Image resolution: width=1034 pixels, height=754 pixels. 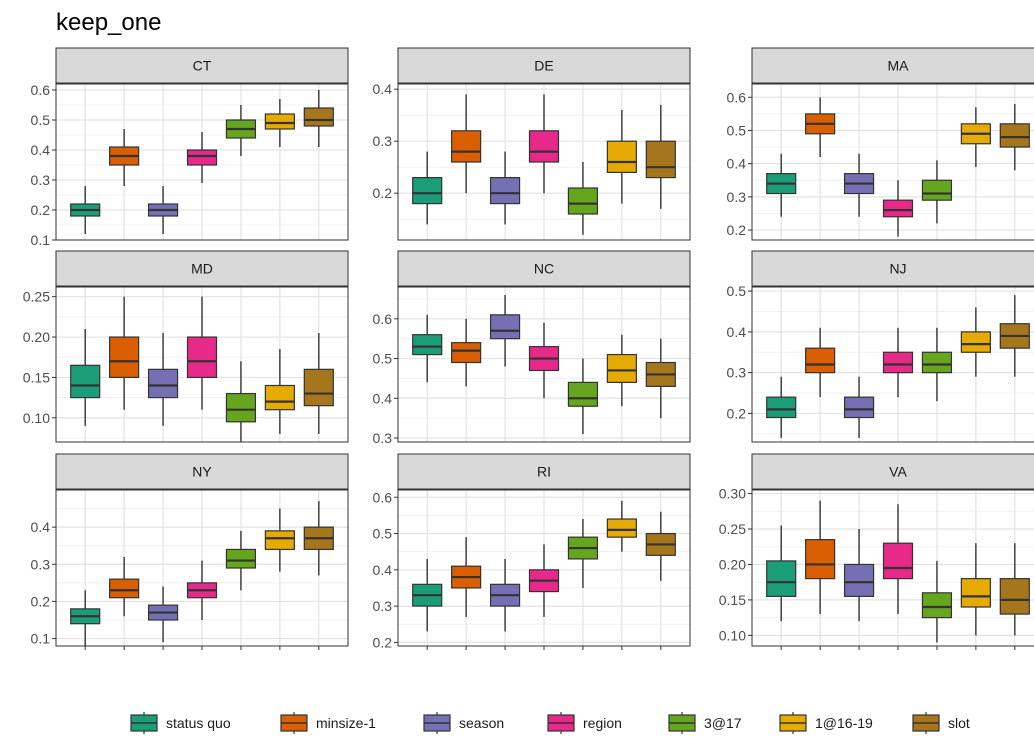 I want to click on facet-va: VA 0.10 0.15 0.20 0.25 0.30, so click(x=876, y=552).